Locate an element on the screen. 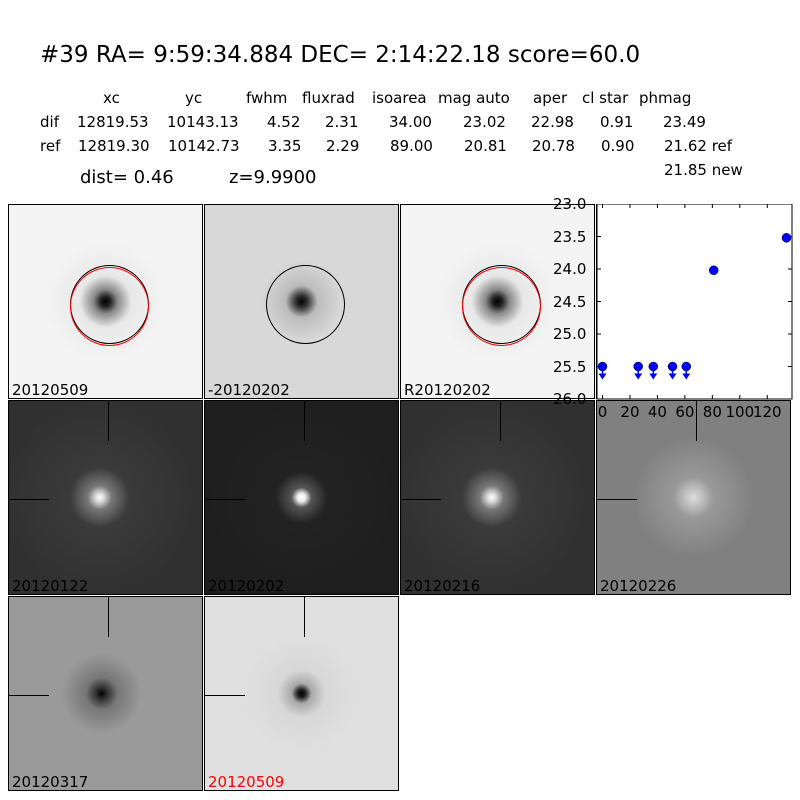 Image resolution: width=800 pixels, height=800 pixels. x-tick-label: 20 is located at coordinates (629, 412).